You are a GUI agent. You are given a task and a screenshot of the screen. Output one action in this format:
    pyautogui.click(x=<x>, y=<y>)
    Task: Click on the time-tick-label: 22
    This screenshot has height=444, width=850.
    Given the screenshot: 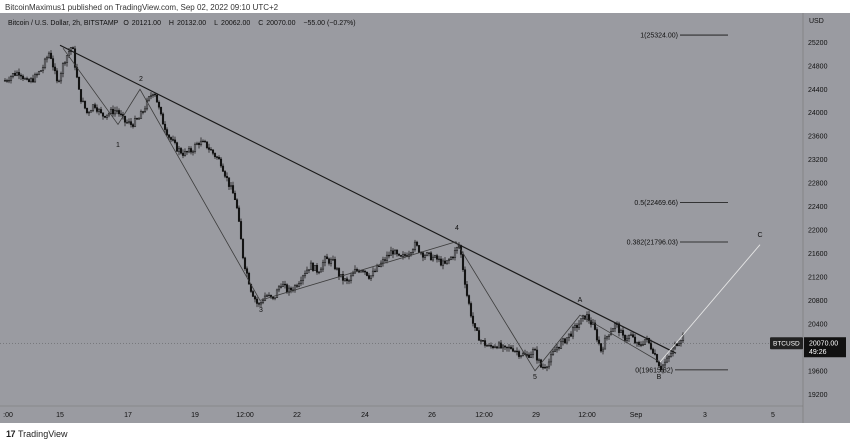 What is the action you would take?
    pyautogui.click(x=297, y=415)
    